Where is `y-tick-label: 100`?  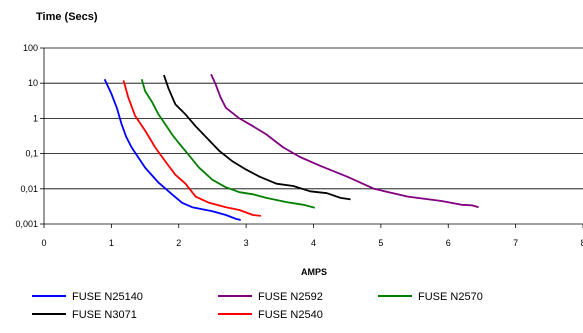
y-tick-label: 100 is located at coordinates (30, 48).